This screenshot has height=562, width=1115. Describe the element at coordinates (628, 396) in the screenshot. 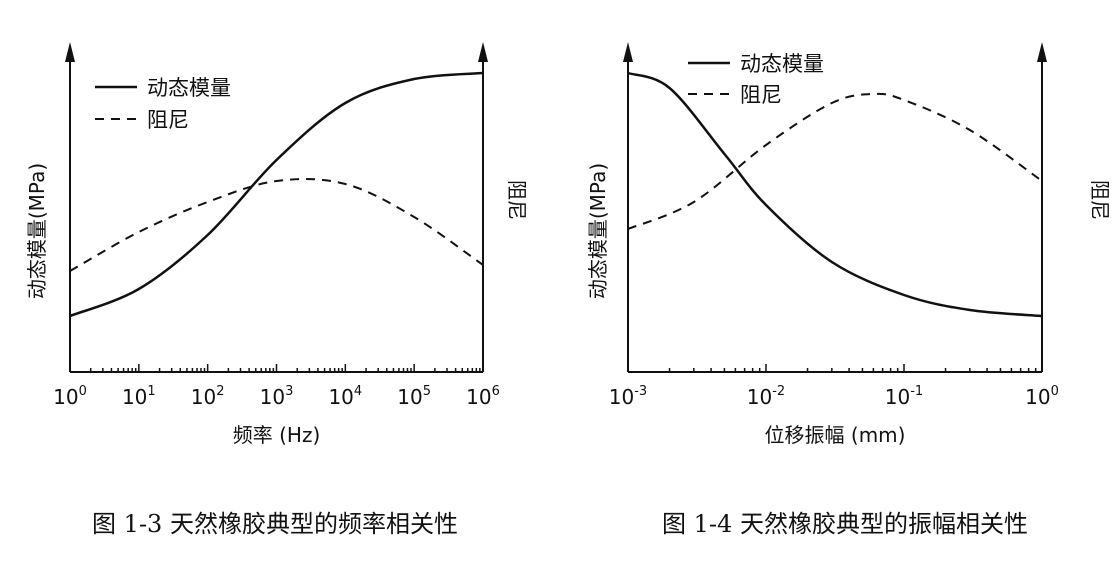

I see `x-tick-label: 10⁻³` at that location.